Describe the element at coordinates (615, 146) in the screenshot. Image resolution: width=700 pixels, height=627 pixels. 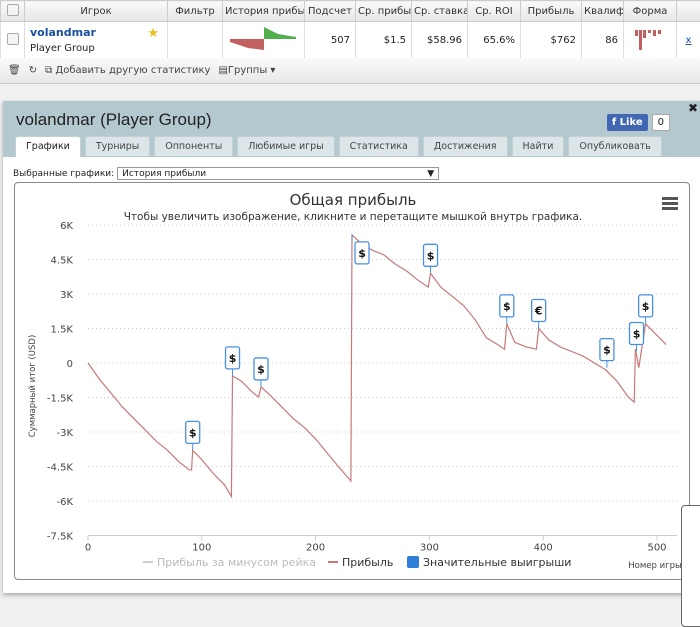
I see `tab-7: Опубликовать` at that location.